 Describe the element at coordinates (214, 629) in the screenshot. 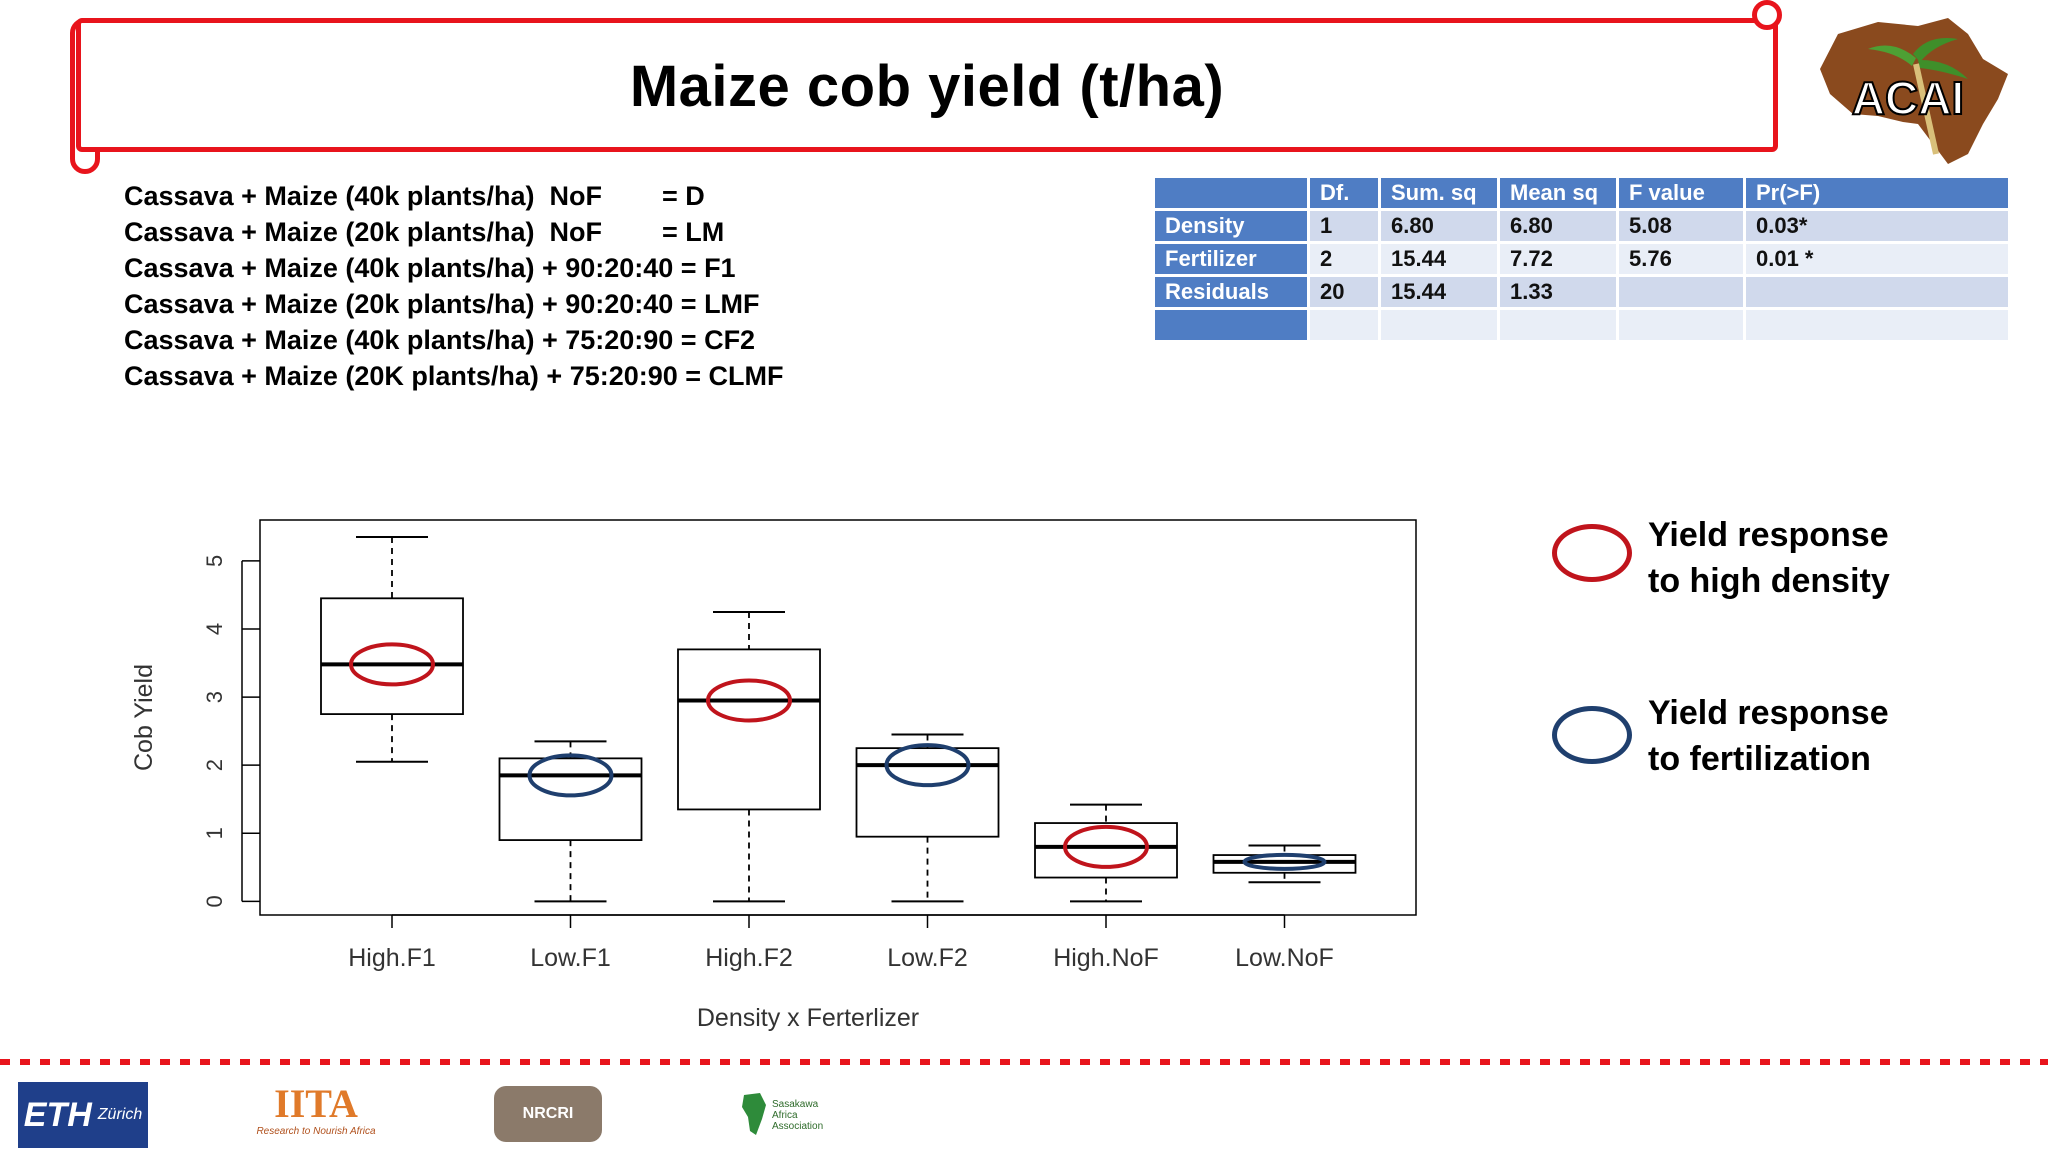

I see `y-tick-label: 4` at that location.